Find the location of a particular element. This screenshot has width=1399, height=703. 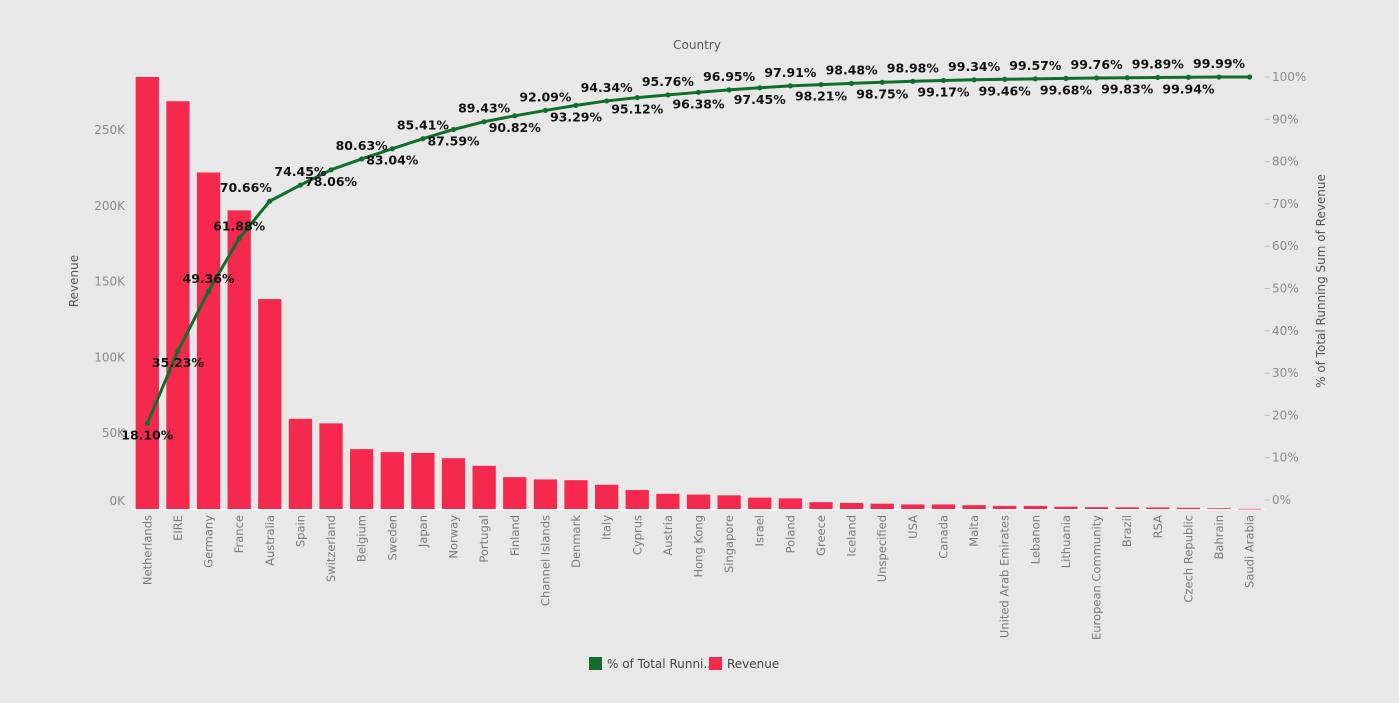

data-label: 97.45% is located at coordinates (760, 99).